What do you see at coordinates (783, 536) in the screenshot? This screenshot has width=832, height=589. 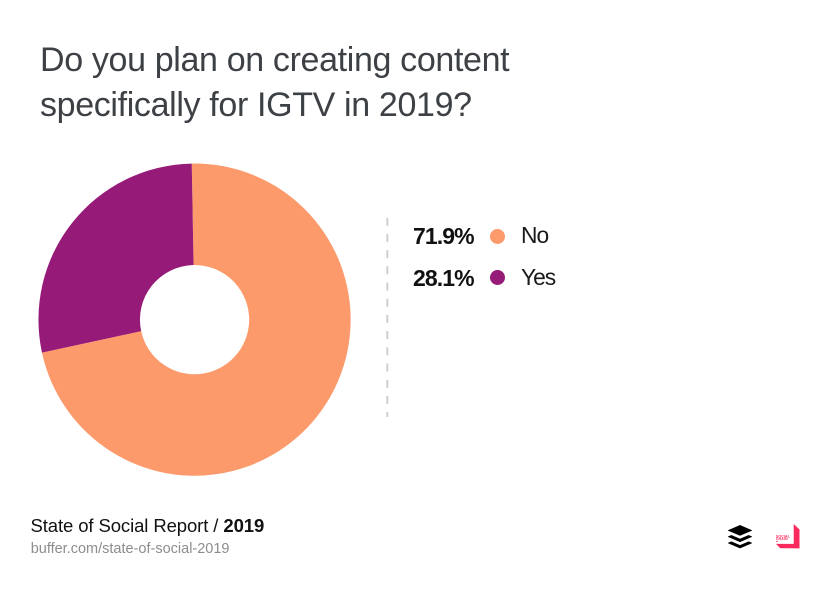 I see `svg-text: SOCIAL` at bounding box center [783, 536].